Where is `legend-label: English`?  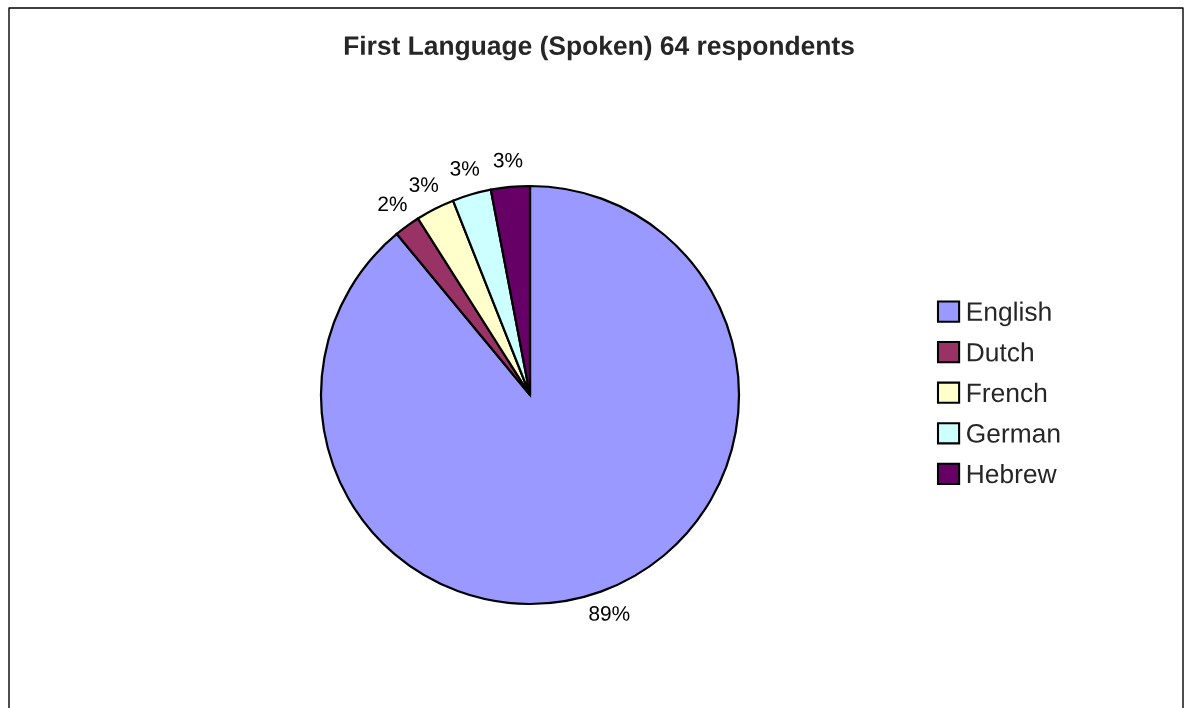
legend-label: English is located at coordinates (1009, 314).